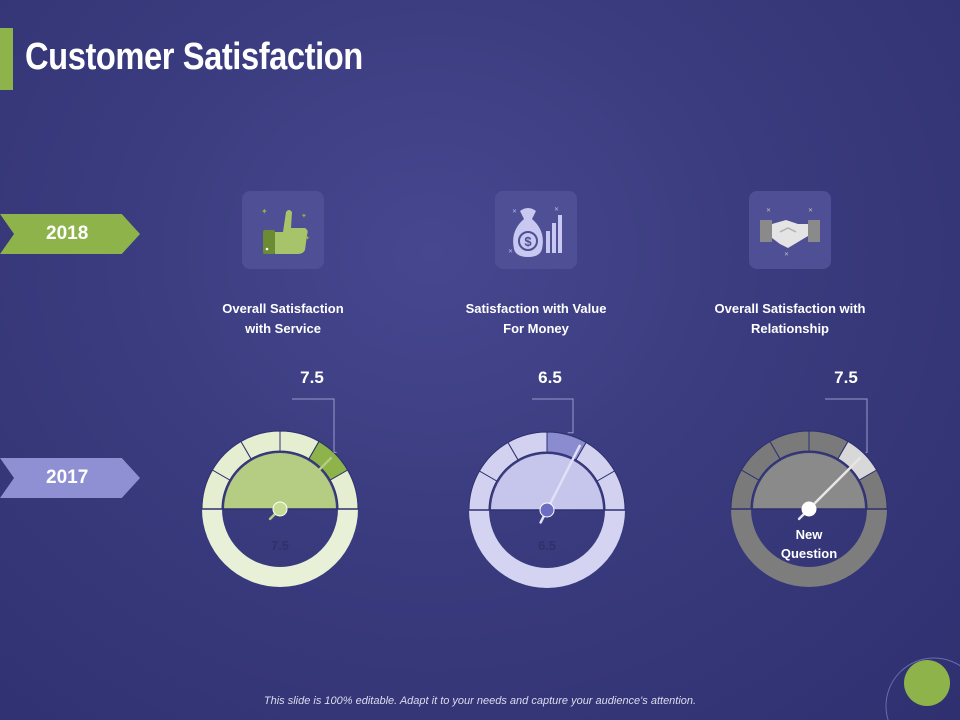 This screenshot has width=960, height=720. What do you see at coordinates (312, 377) in the screenshot?
I see `value-2018-service: 7.5` at bounding box center [312, 377].